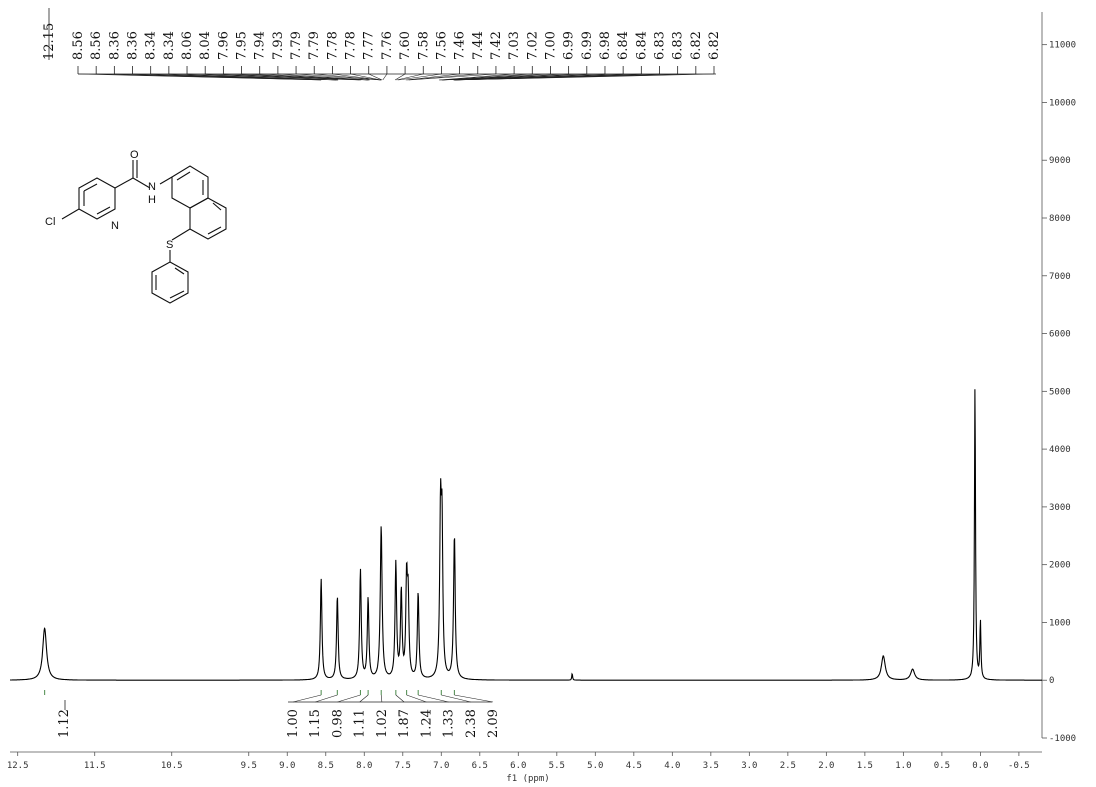  I want to click on integral-value: 1.87, so click(404, 723).